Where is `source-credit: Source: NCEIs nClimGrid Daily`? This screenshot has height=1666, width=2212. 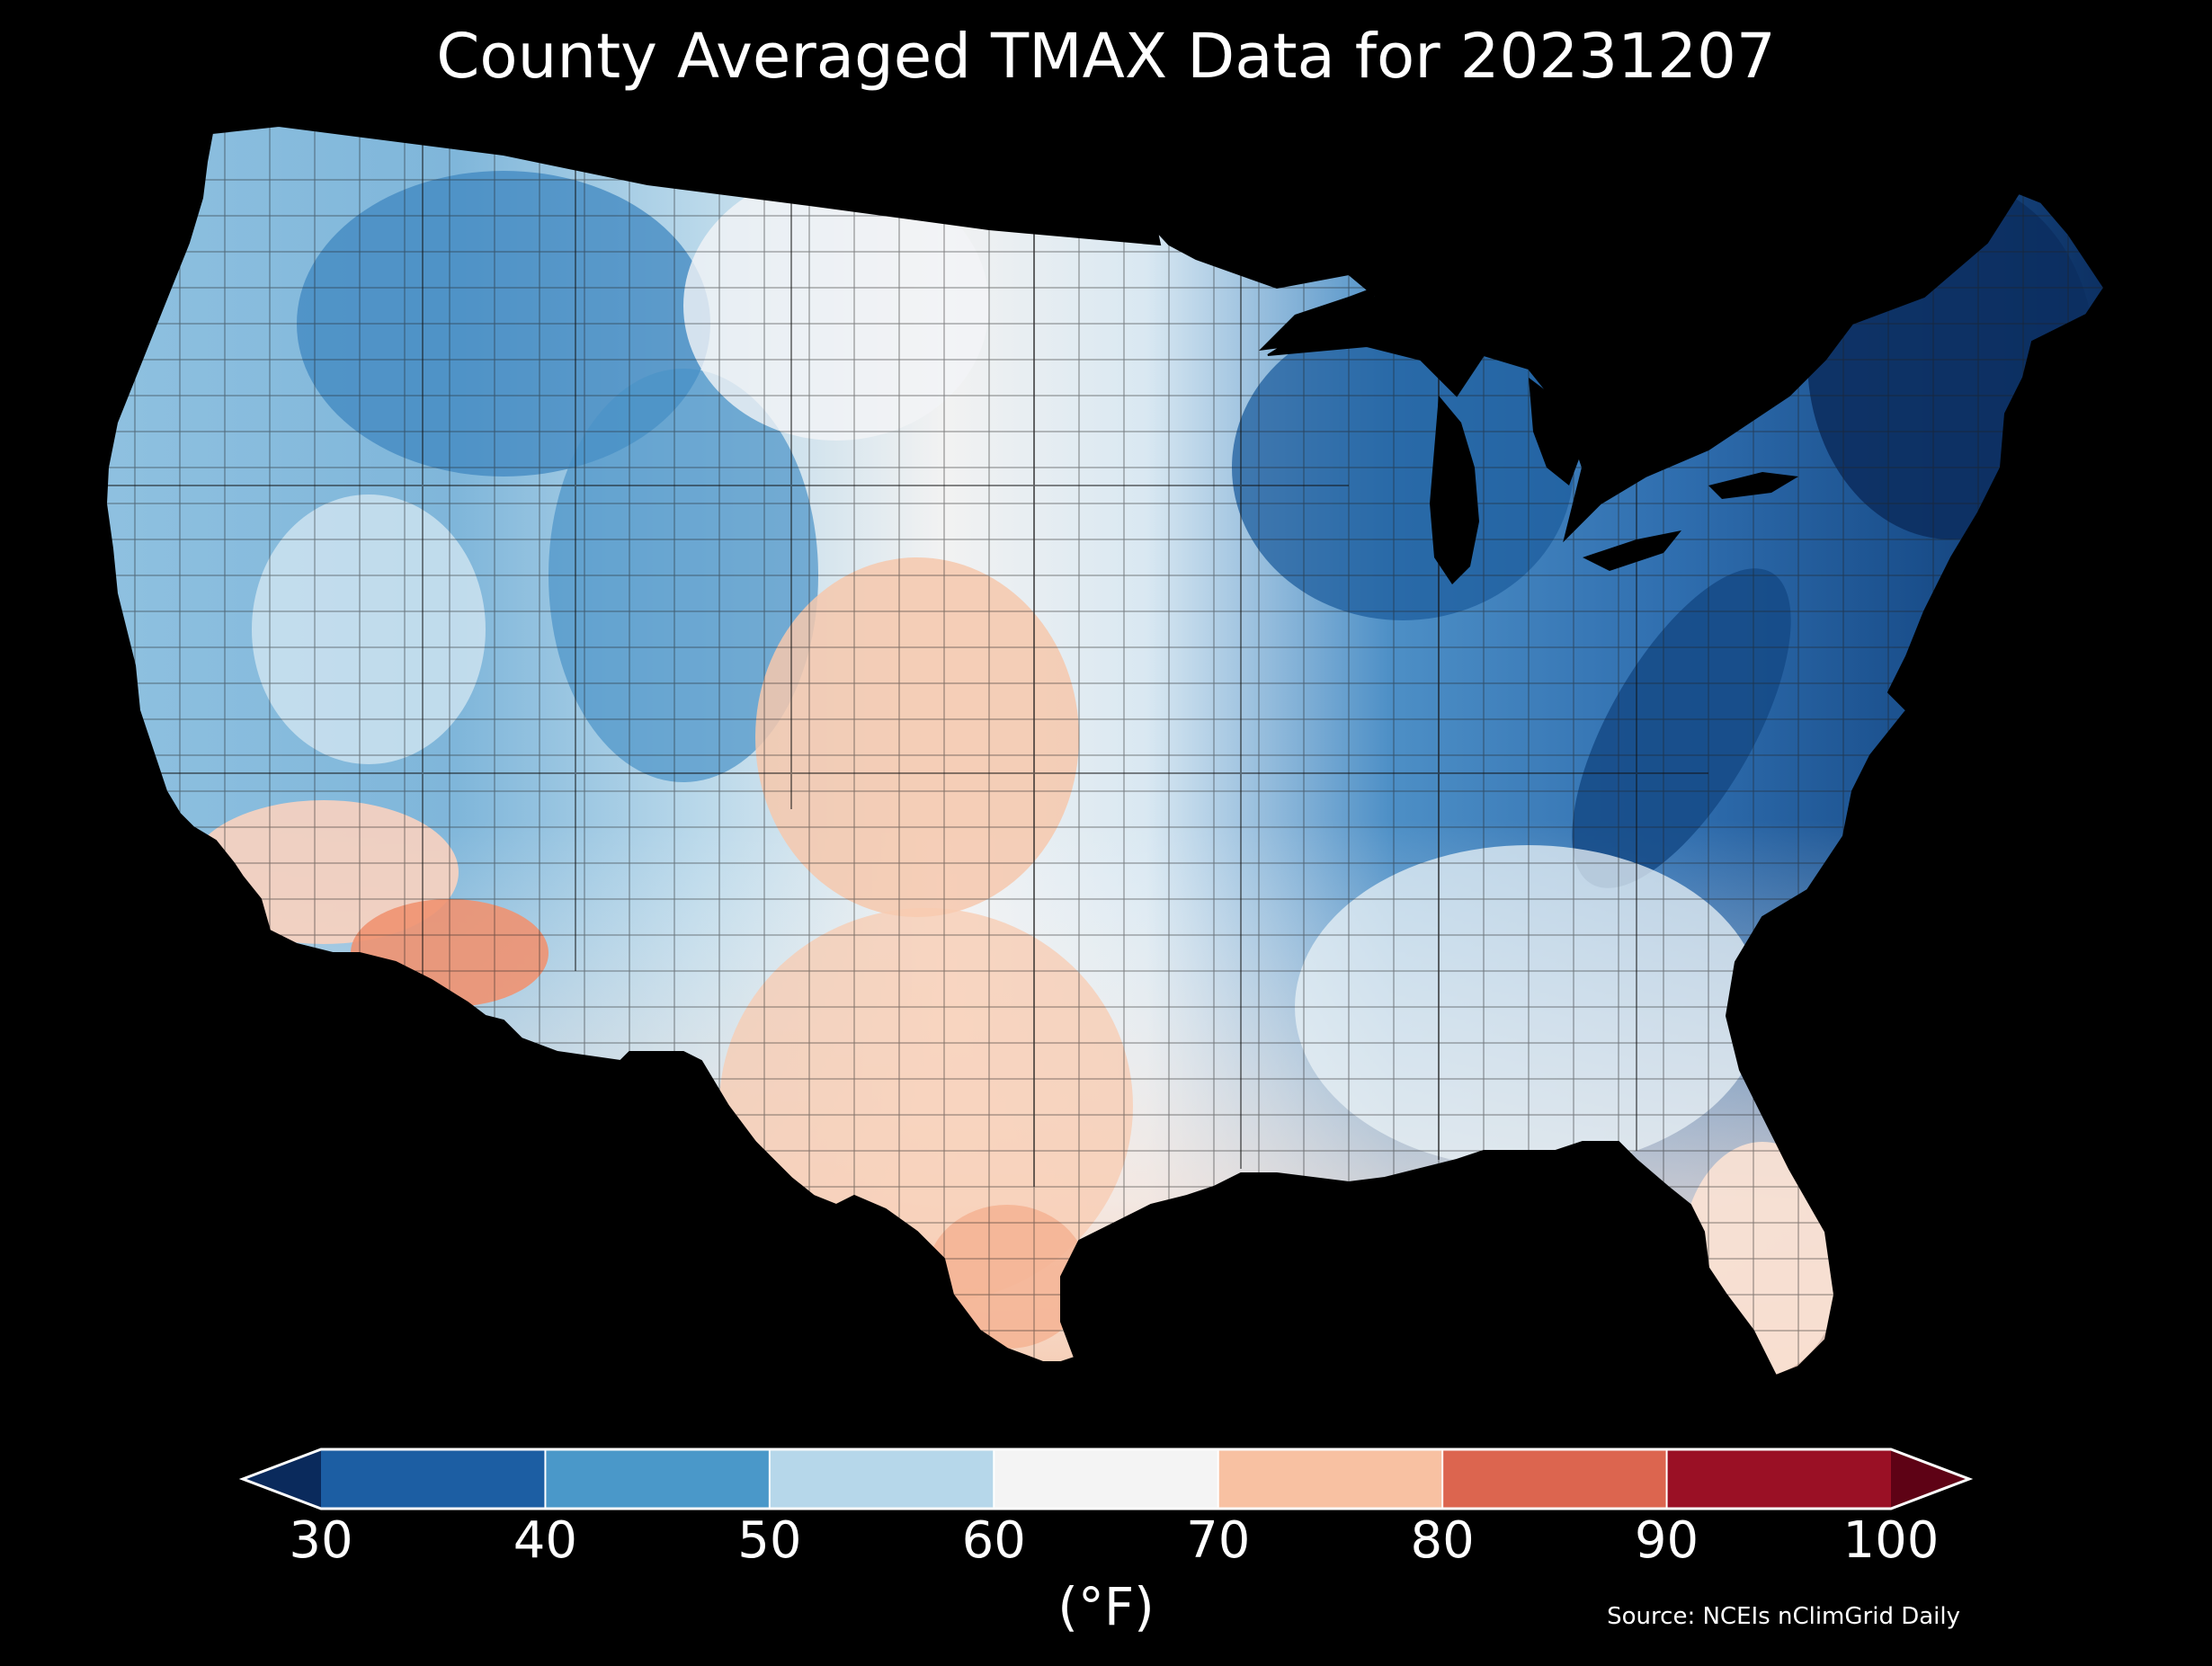 source-credit: Source: NCEIs nClimGrid Daily is located at coordinates (1783, 1617).